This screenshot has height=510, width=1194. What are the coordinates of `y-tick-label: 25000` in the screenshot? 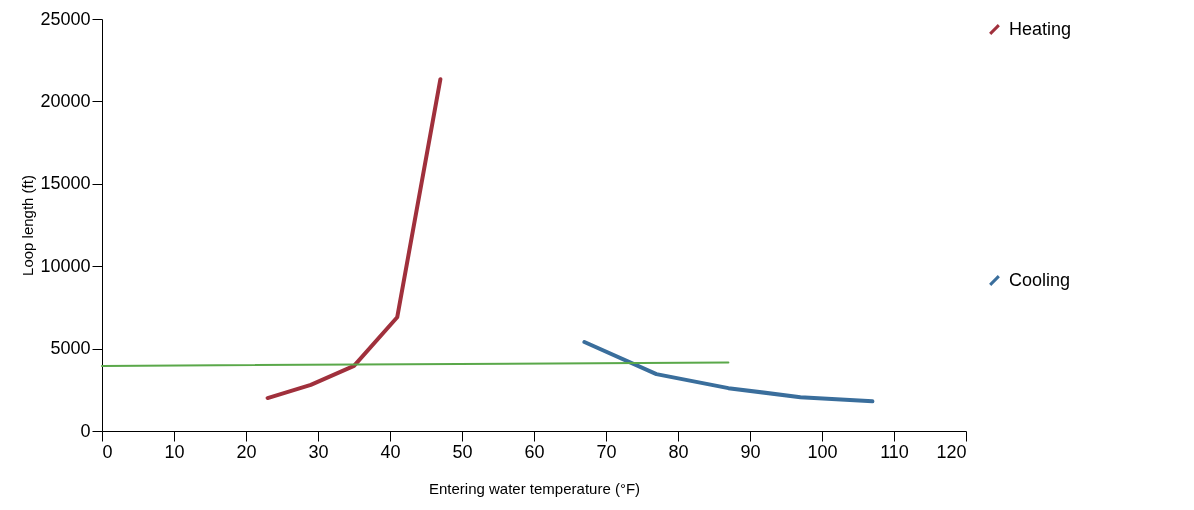 It's located at (65, 18).